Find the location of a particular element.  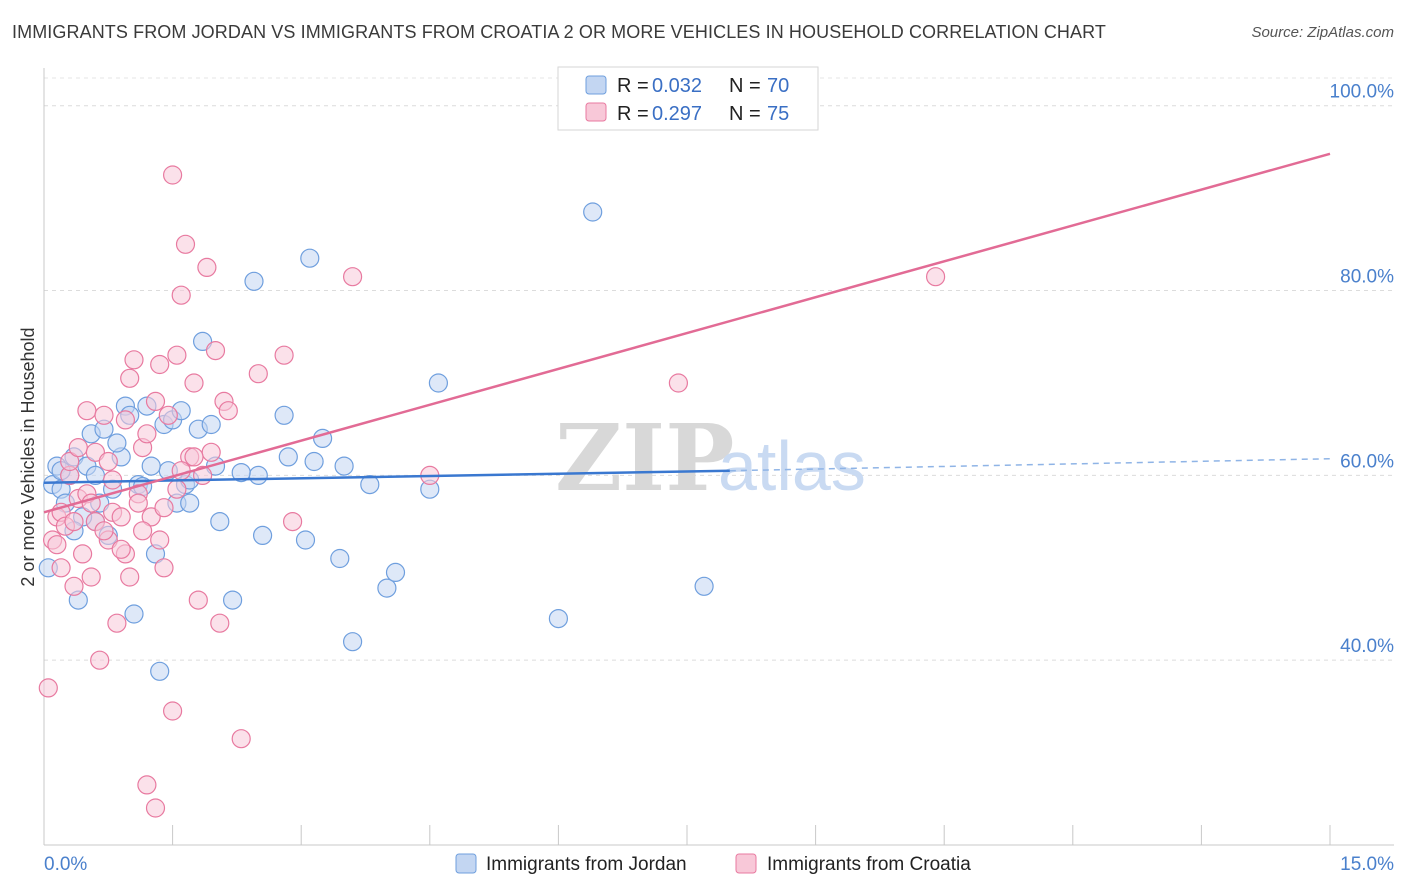

y-axis-title: 2 or more Vehicles in Household is located at coordinates (28, 456).